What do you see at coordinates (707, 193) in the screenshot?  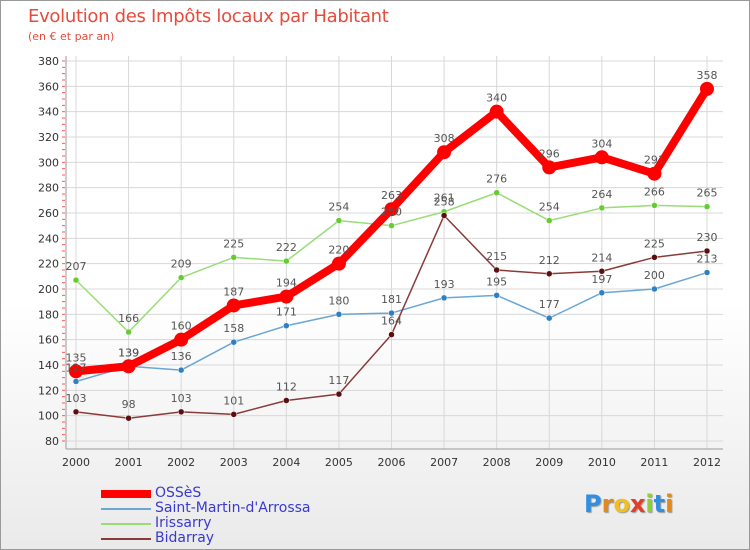 I see `data-label: 265` at bounding box center [707, 193].